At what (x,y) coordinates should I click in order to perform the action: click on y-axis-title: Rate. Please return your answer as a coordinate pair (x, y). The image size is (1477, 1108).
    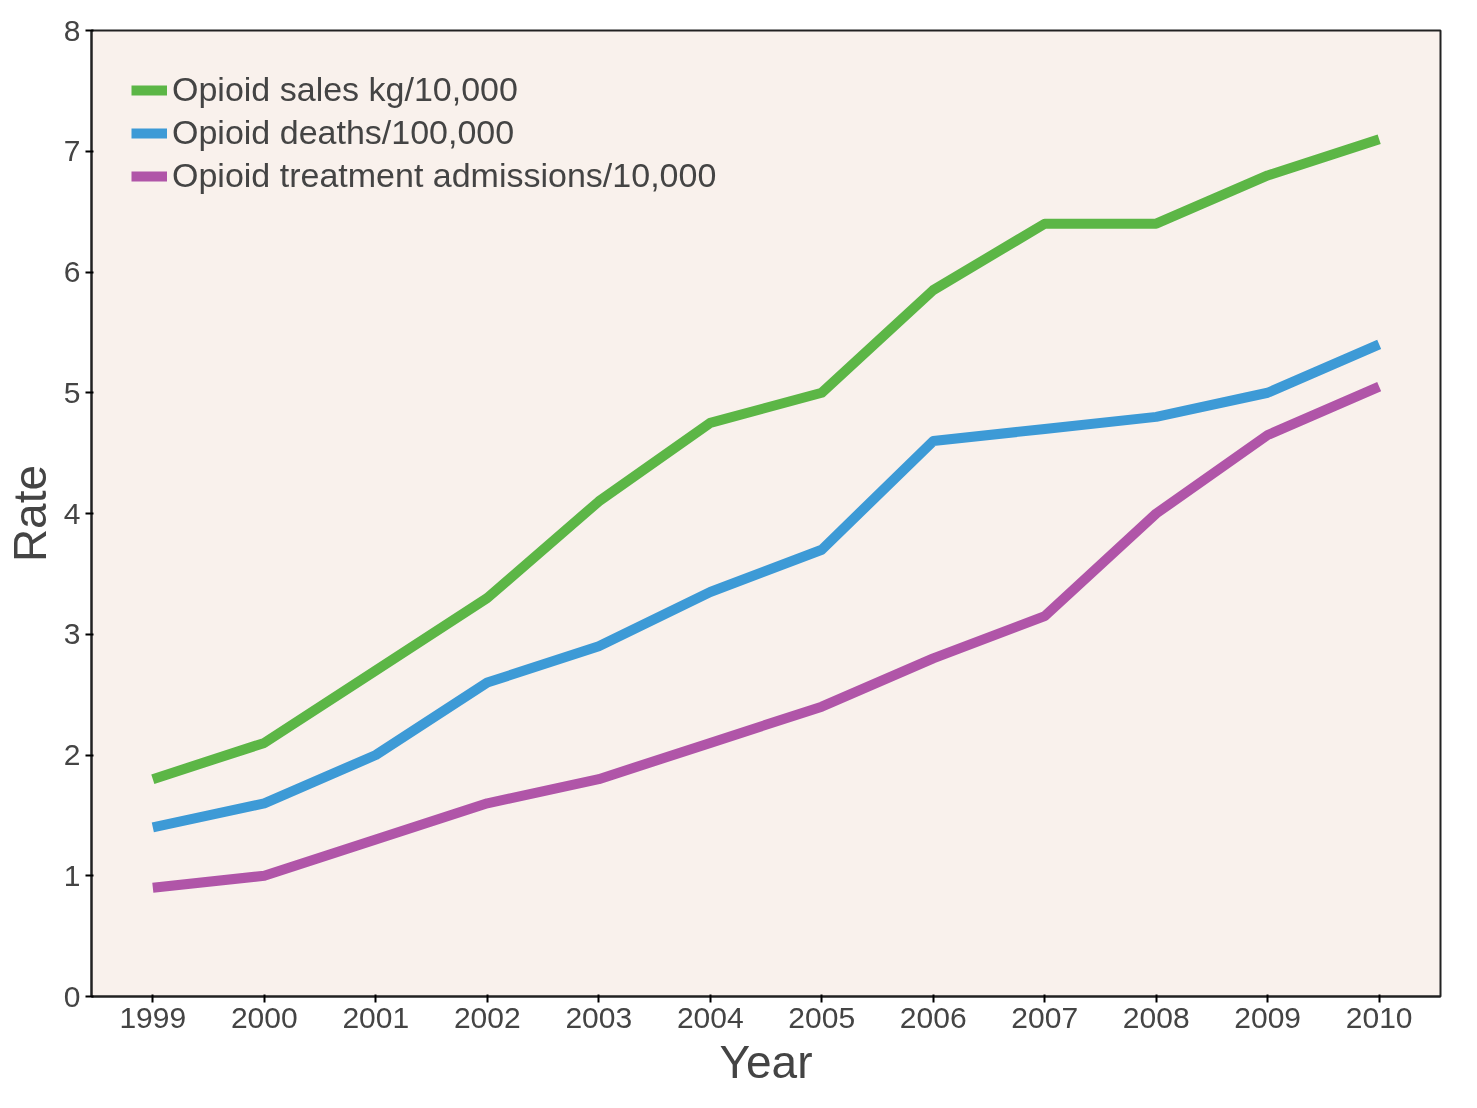
    Looking at the image, I should click on (29, 513).